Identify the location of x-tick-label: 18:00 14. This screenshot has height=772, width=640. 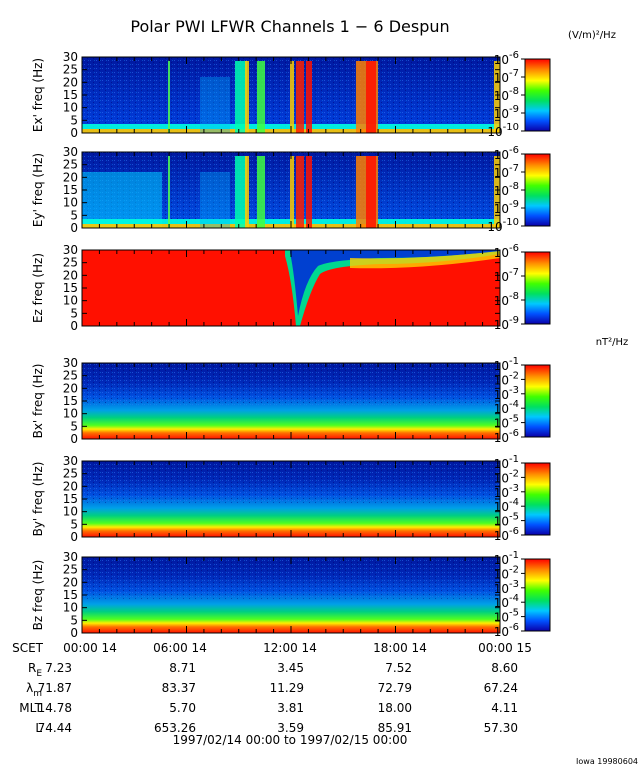
(400, 648).